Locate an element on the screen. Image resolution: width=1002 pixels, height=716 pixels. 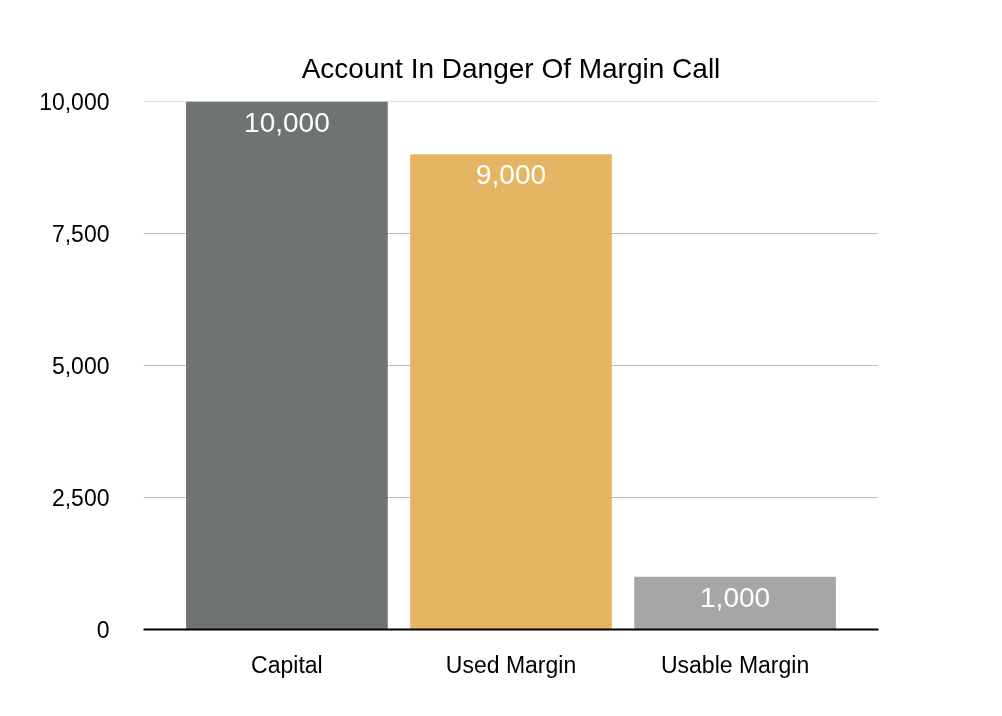
y-tick-label: 2,500 is located at coordinates (80, 498).